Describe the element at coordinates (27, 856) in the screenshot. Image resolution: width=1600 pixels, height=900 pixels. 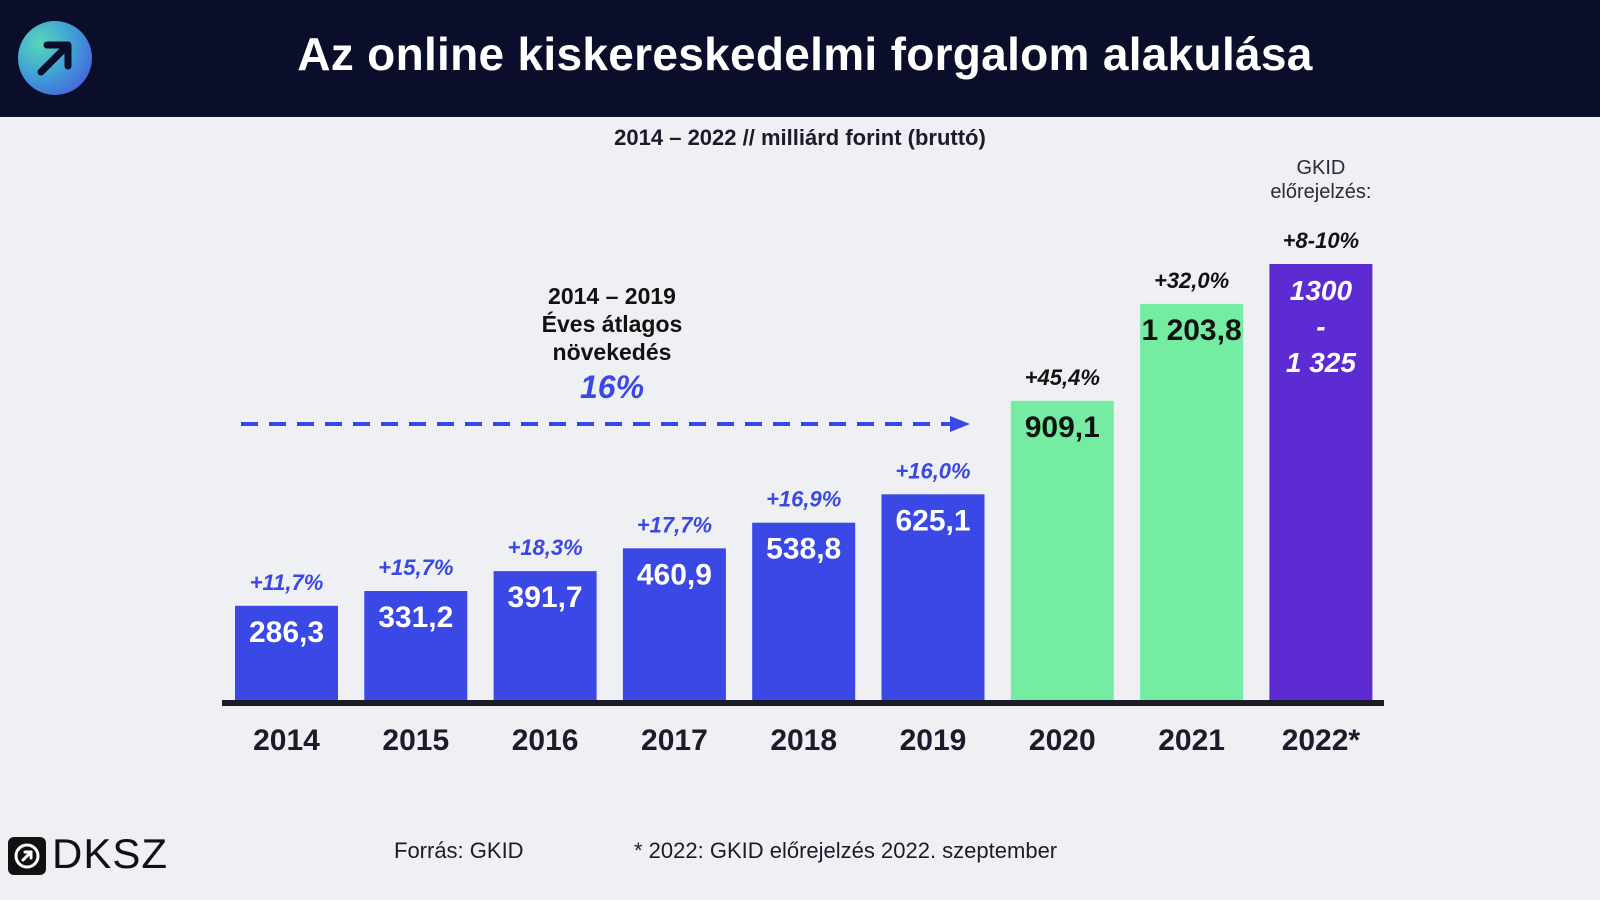
I see `dksz-logo-icon` at that location.